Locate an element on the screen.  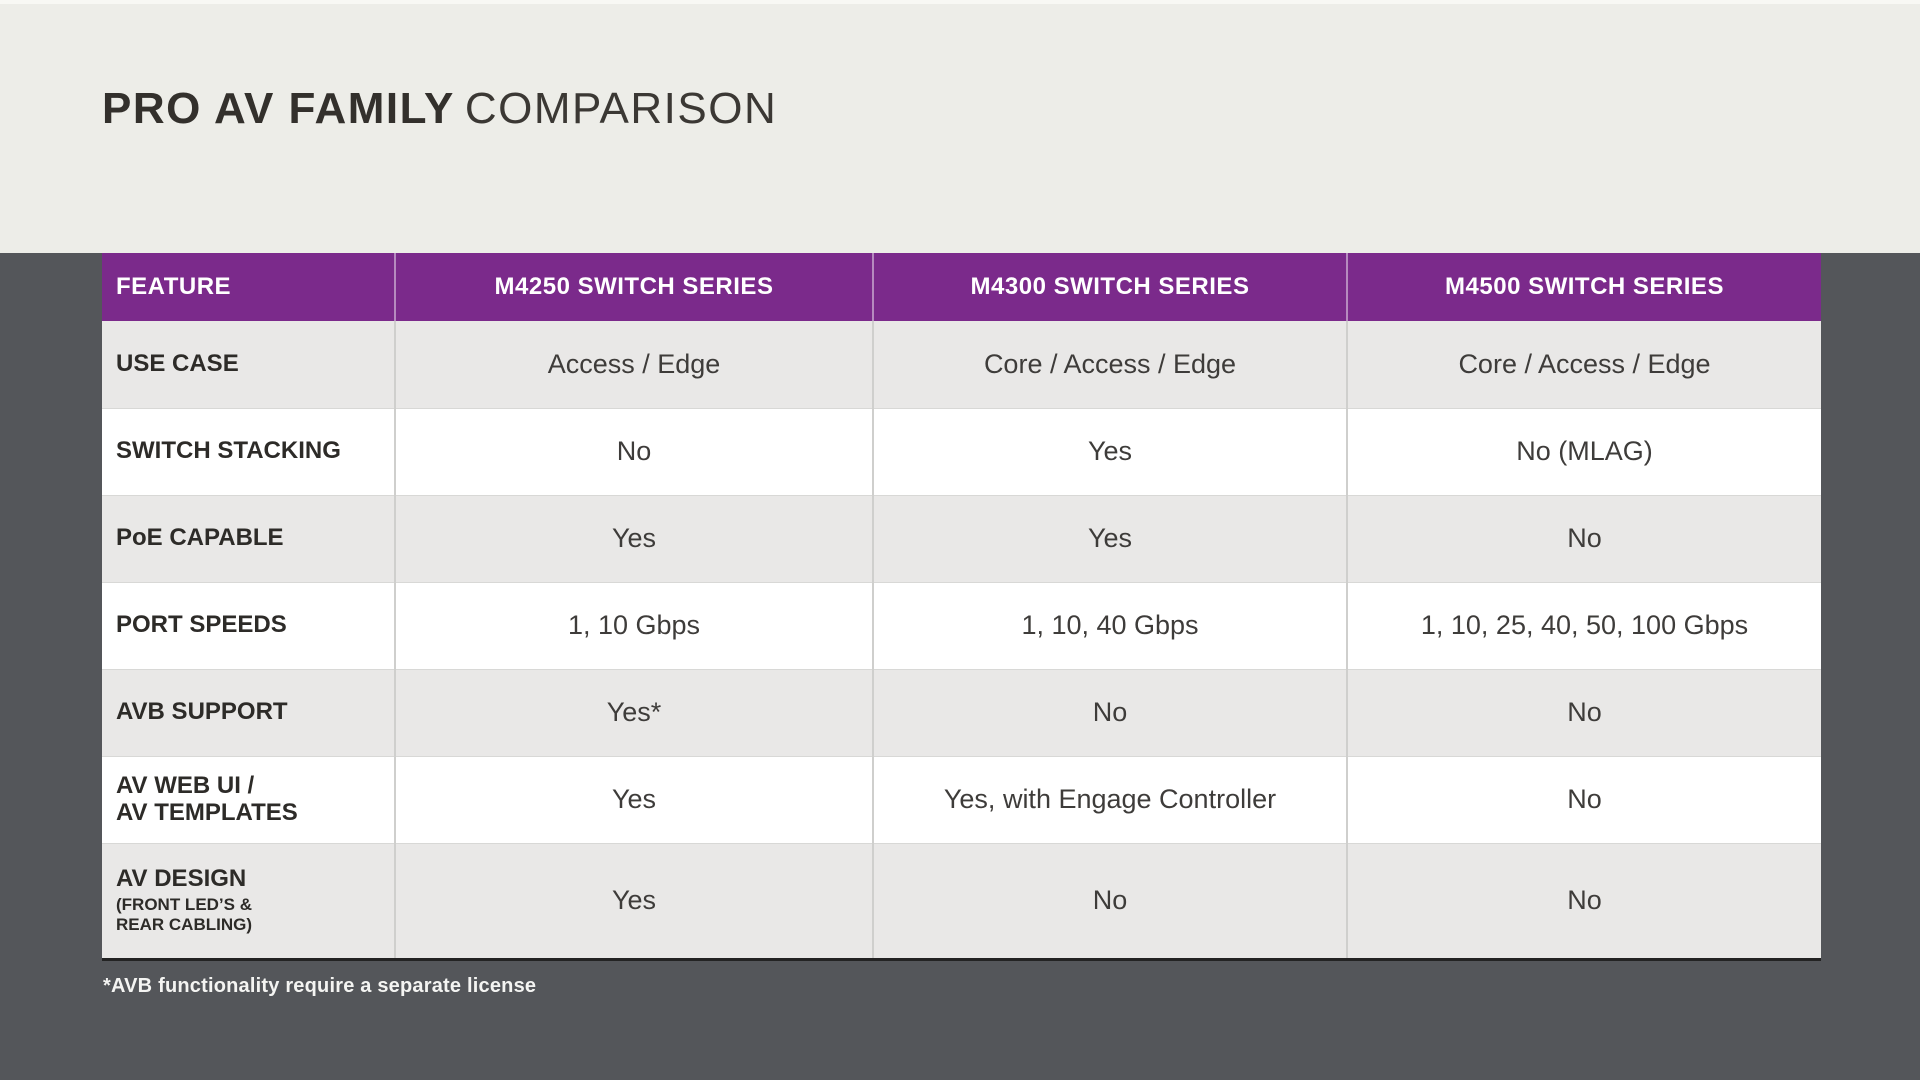
cell-m4300: Core / Access / Edge is located at coordinates (1109, 364).